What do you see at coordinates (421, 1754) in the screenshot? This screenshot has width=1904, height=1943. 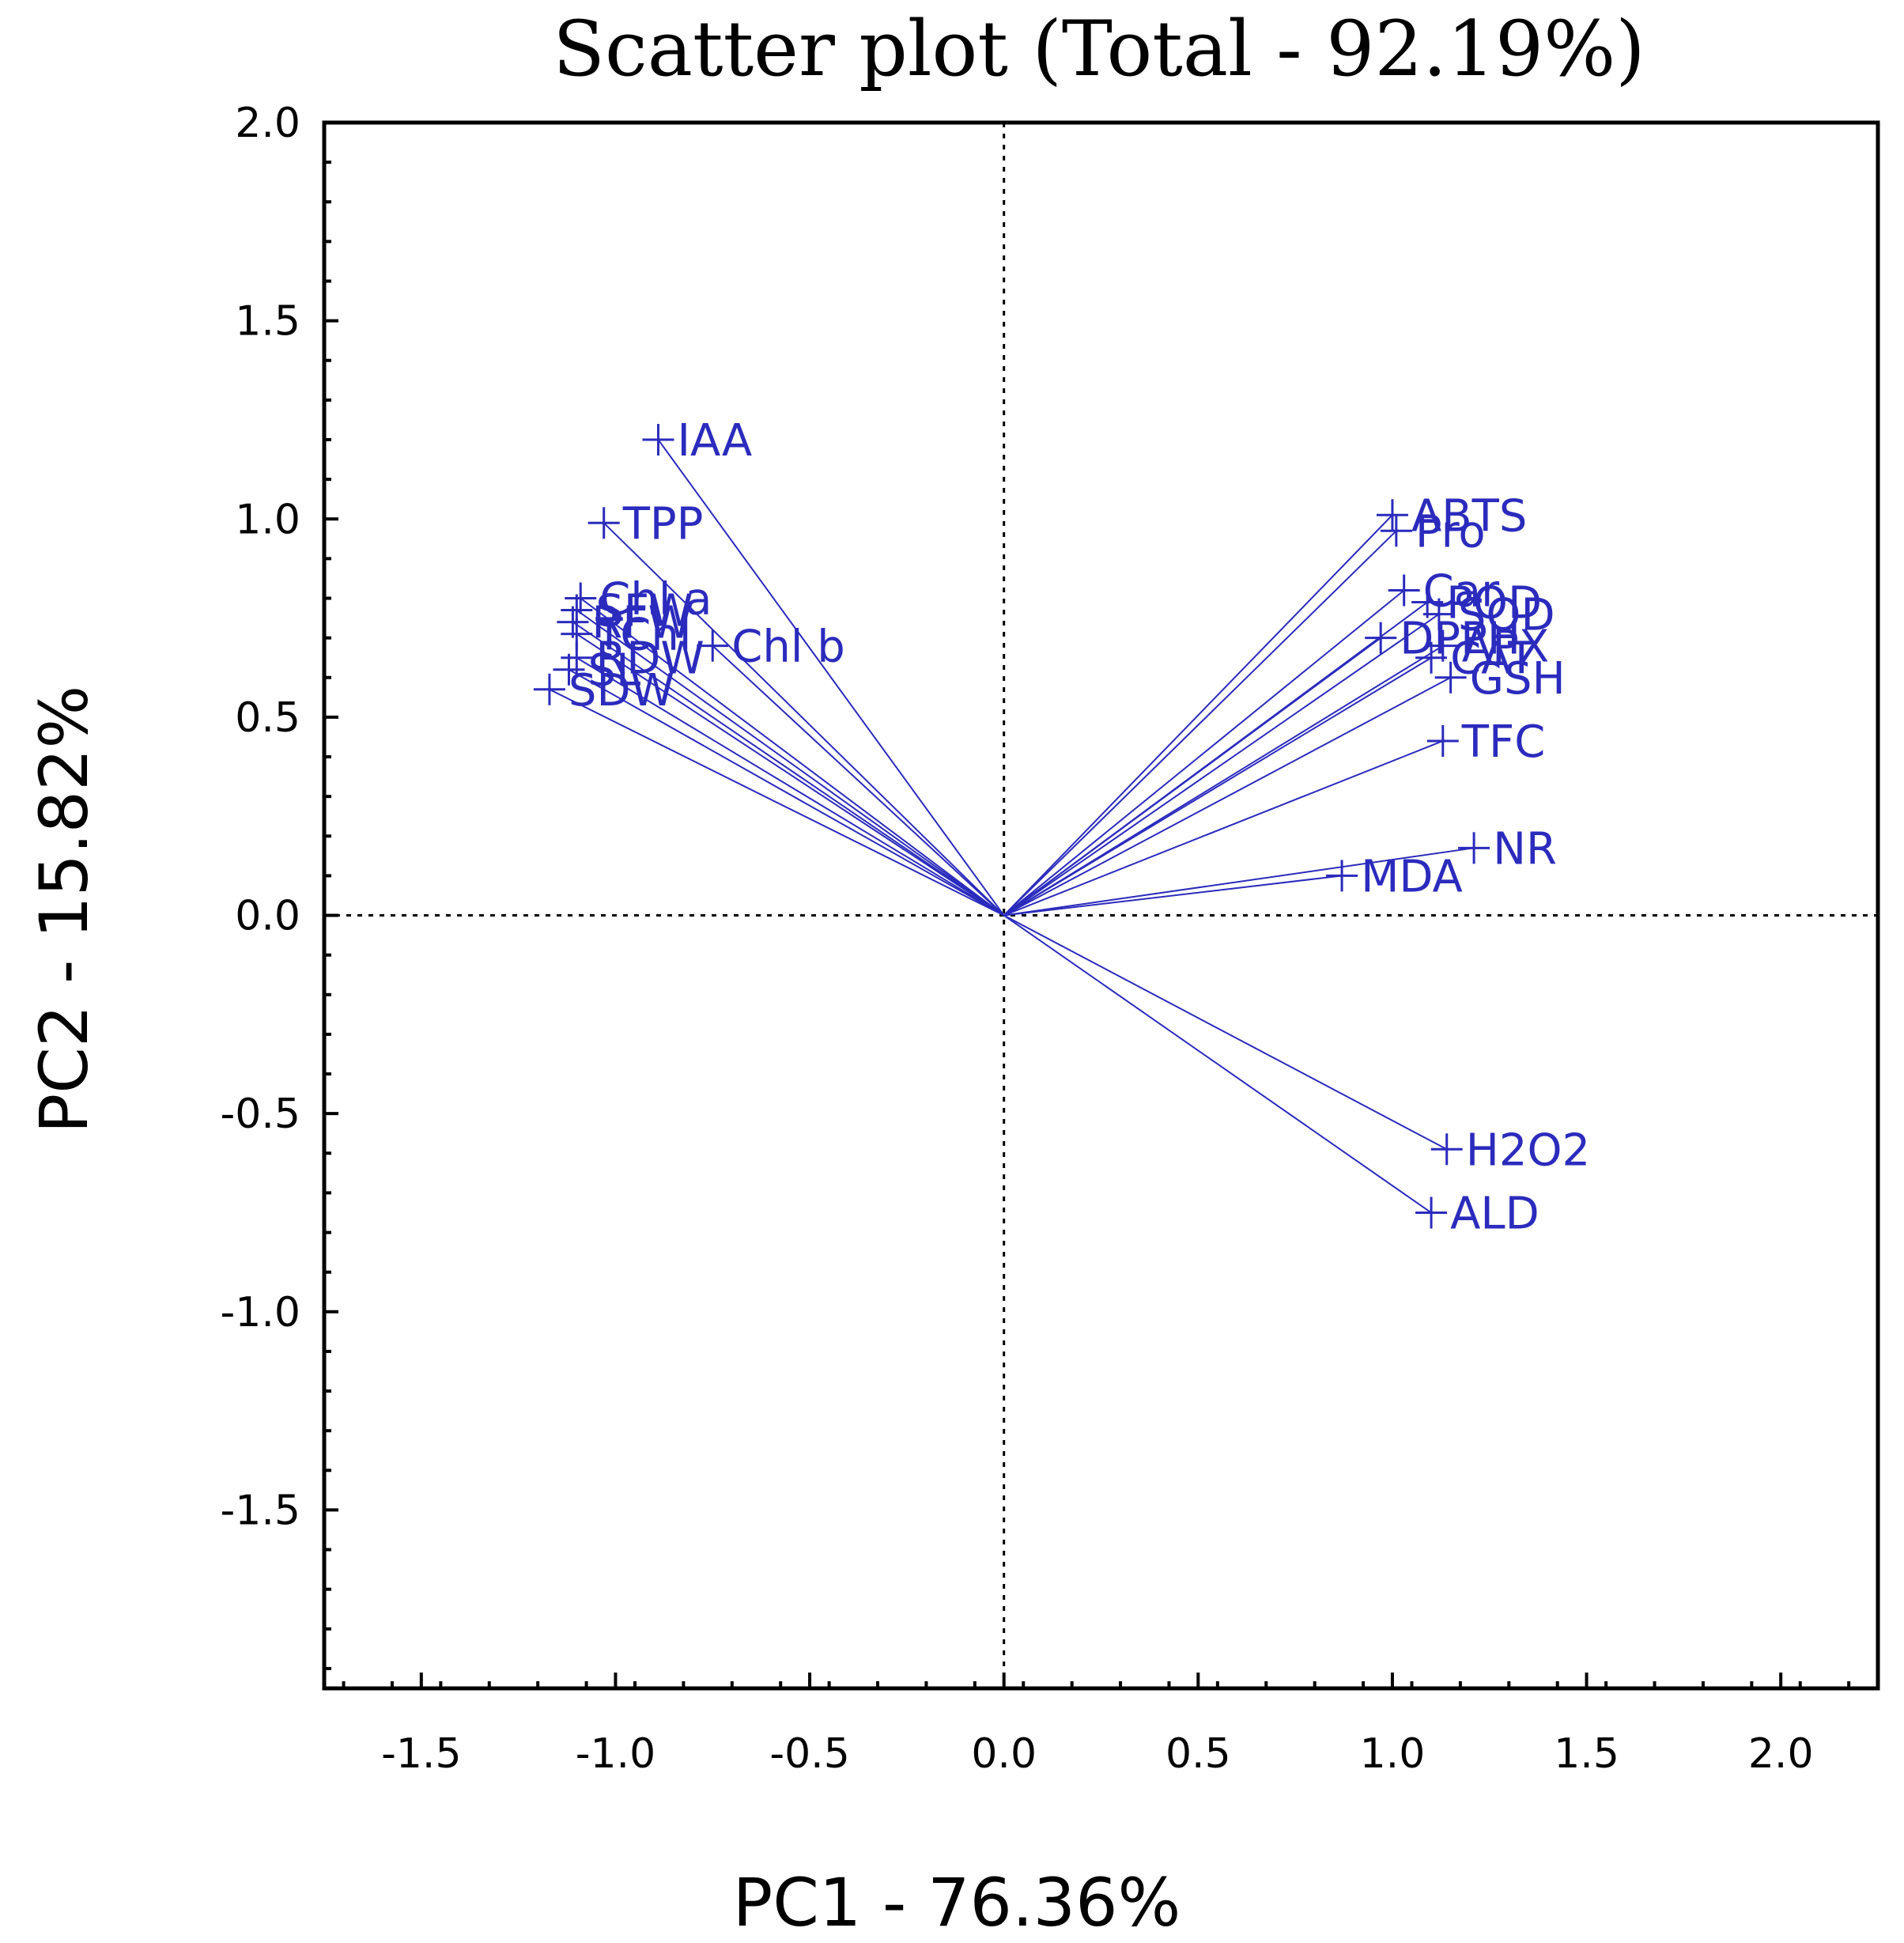 I see `x-tick-label: -1.5` at bounding box center [421, 1754].